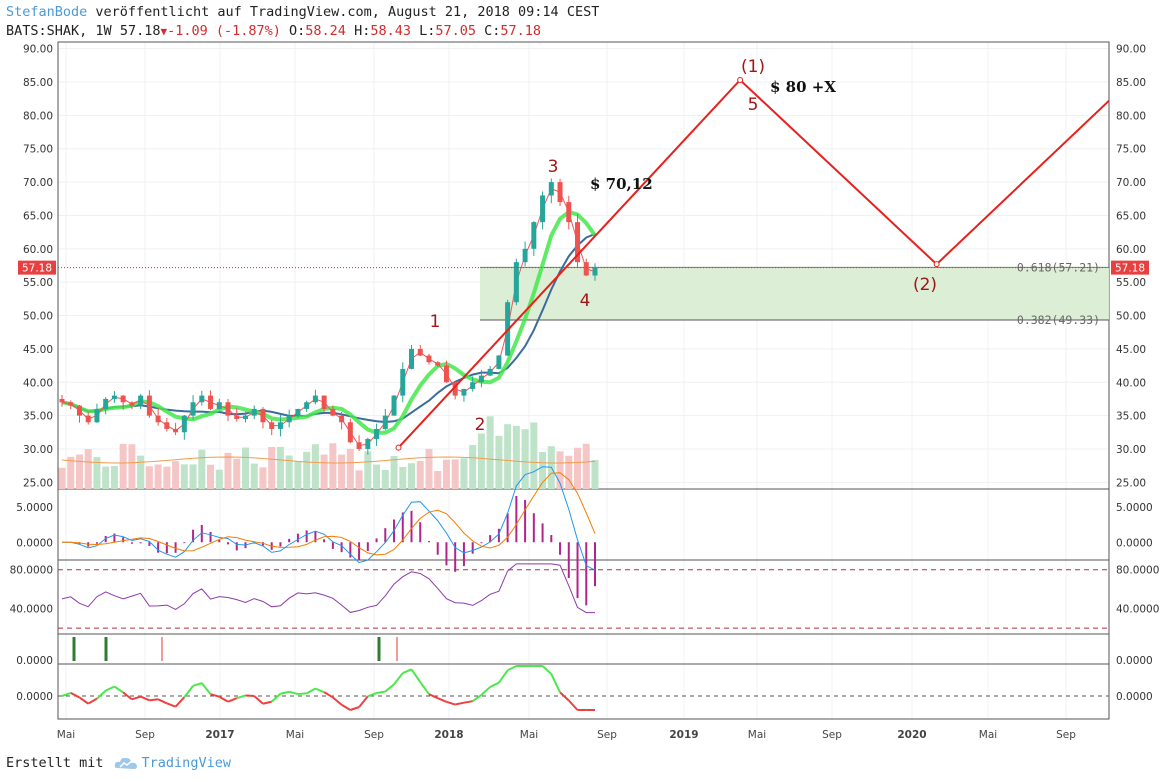 The width and height of the screenshot is (1167, 782). What do you see at coordinates (38, 350) in the screenshot?
I see `price-tick-label-left: 45.00` at bounding box center [38, 350].